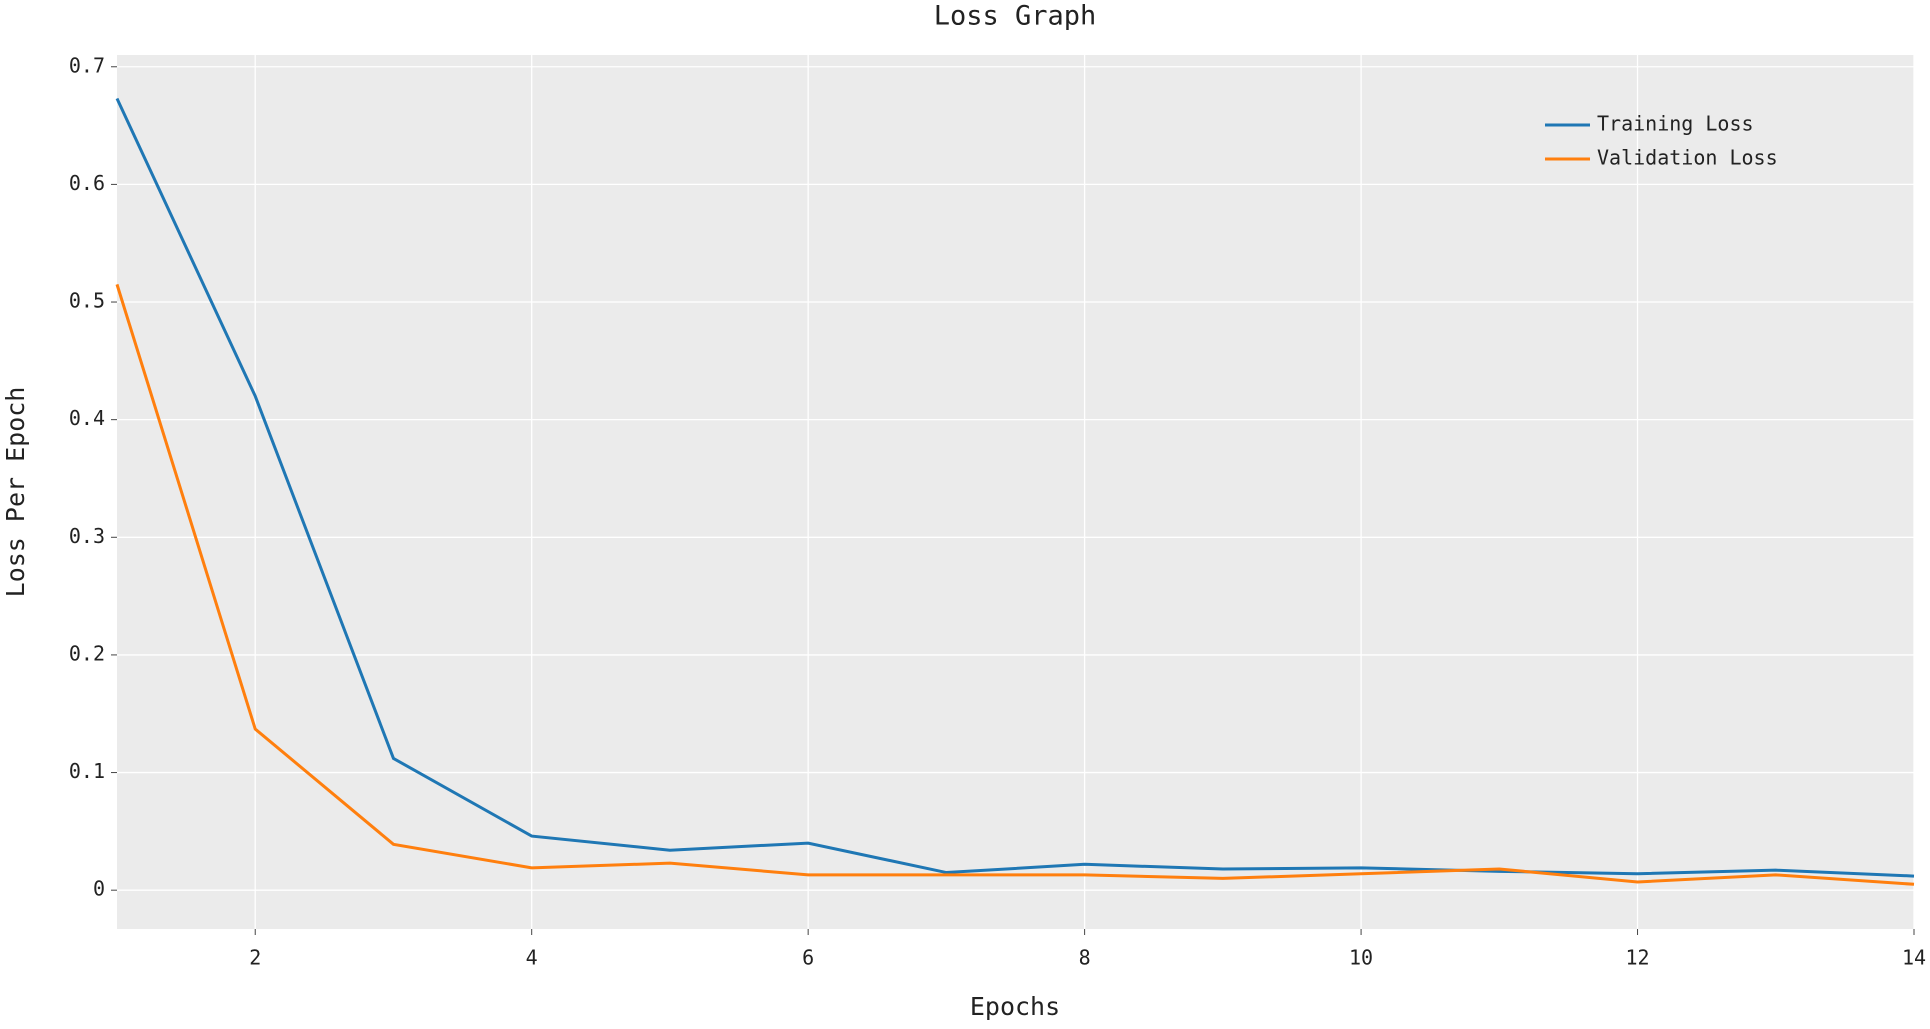  I want to click on legend-label: Training Loss, so click(1675, 124).